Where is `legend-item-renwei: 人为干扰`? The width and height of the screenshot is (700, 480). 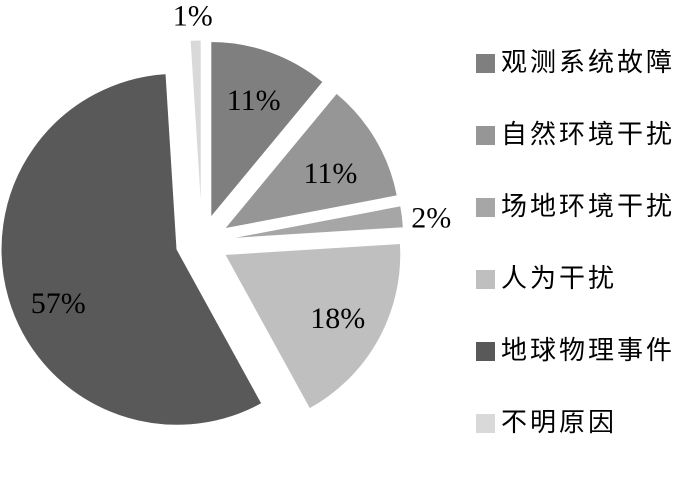
legend-item-renwei: 人为干扰 is located at coordinates (575, 279).